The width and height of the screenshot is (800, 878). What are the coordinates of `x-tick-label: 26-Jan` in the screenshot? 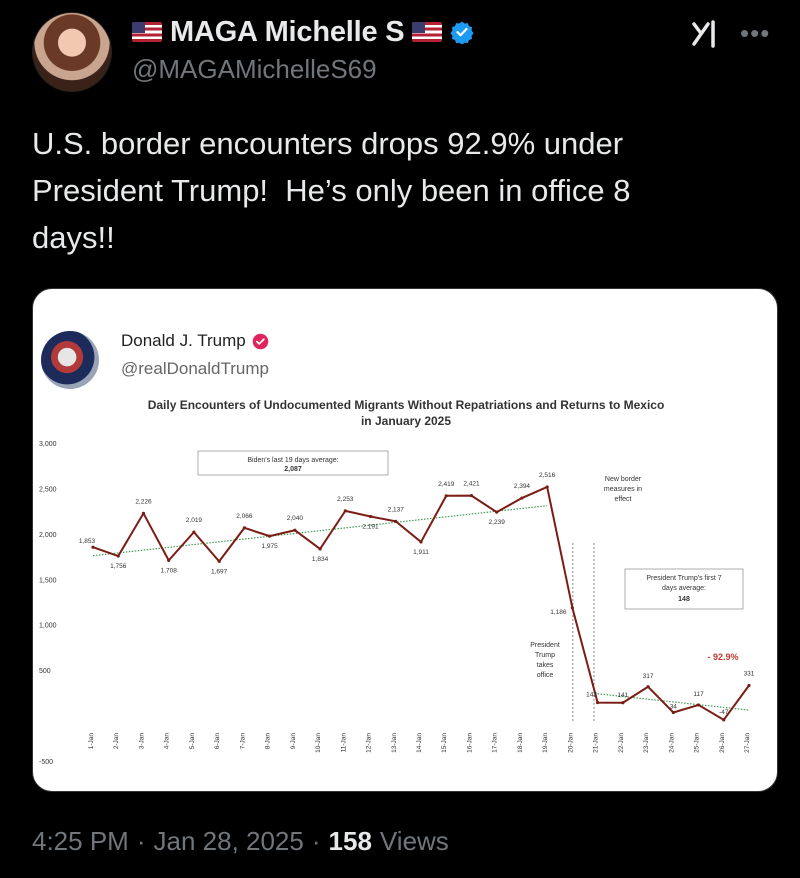 It's located at (722, 743).